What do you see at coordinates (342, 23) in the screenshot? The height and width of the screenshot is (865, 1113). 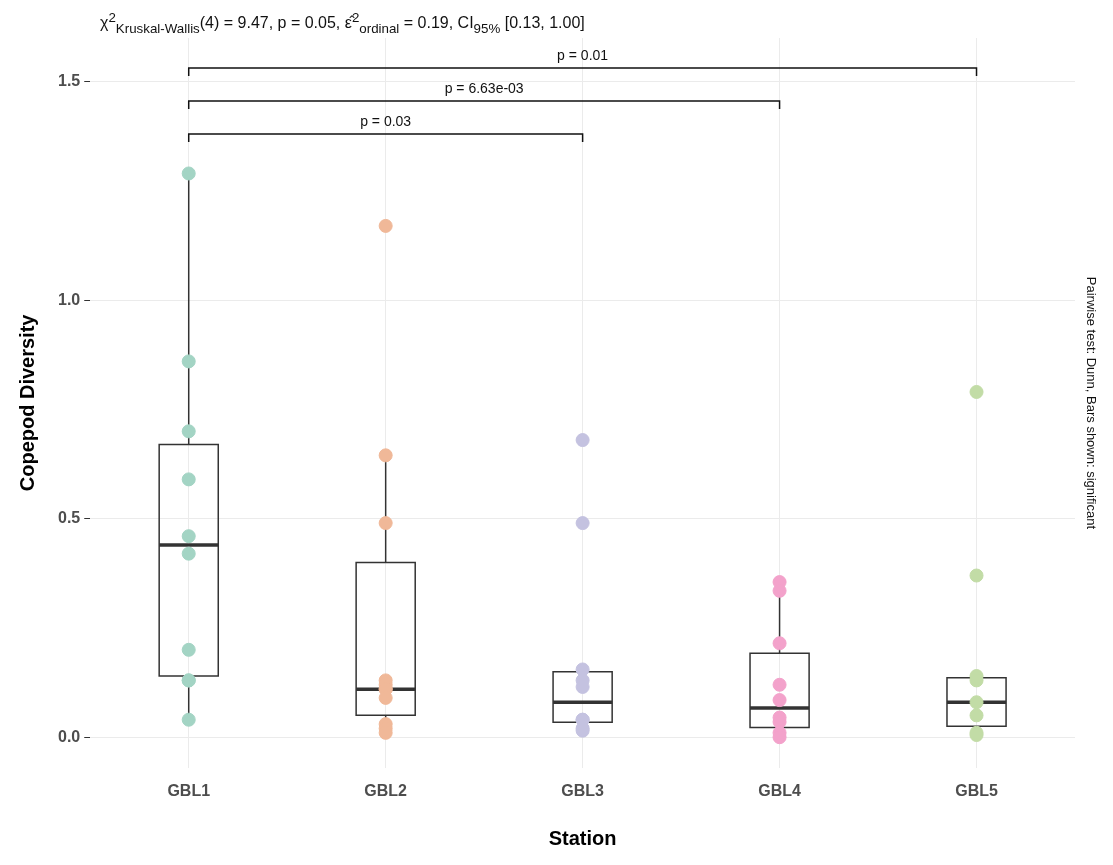 I see `chart-title: χ$^{2}$$_{Kruskal-Wallis}$(4) = 9.47, p = 0.05, ε̂$^{2}$$_{ordinal}$ = 0.19, CI$_{95%}$ [0.13, 1.00]` at bounding box center [342, 23].